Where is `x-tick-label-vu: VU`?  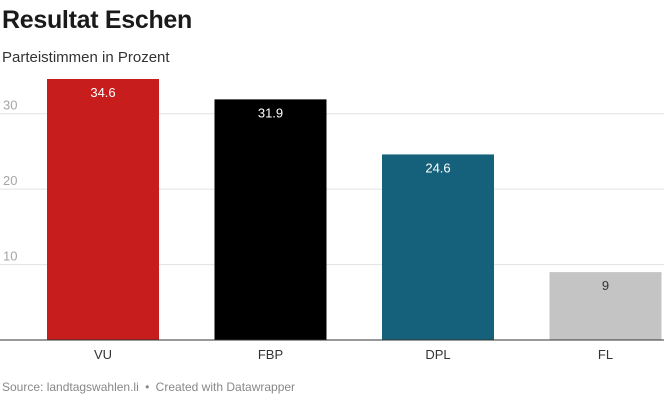
x-tick-label-vu: VU is located at coordinates (103, 354).